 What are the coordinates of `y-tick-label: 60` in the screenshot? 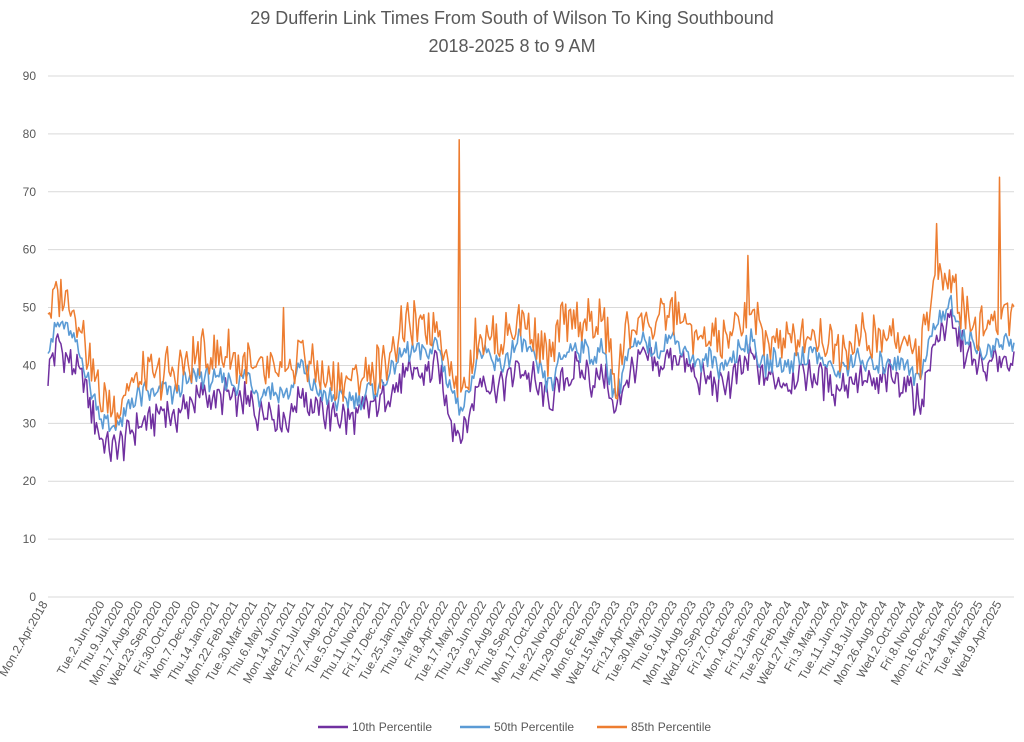 It's located at (30, 250).